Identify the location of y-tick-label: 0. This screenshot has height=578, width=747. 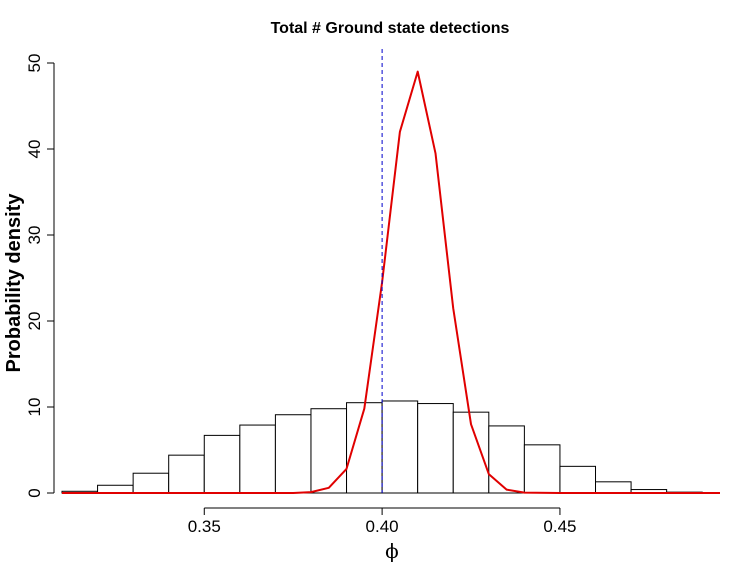
(34, 492).